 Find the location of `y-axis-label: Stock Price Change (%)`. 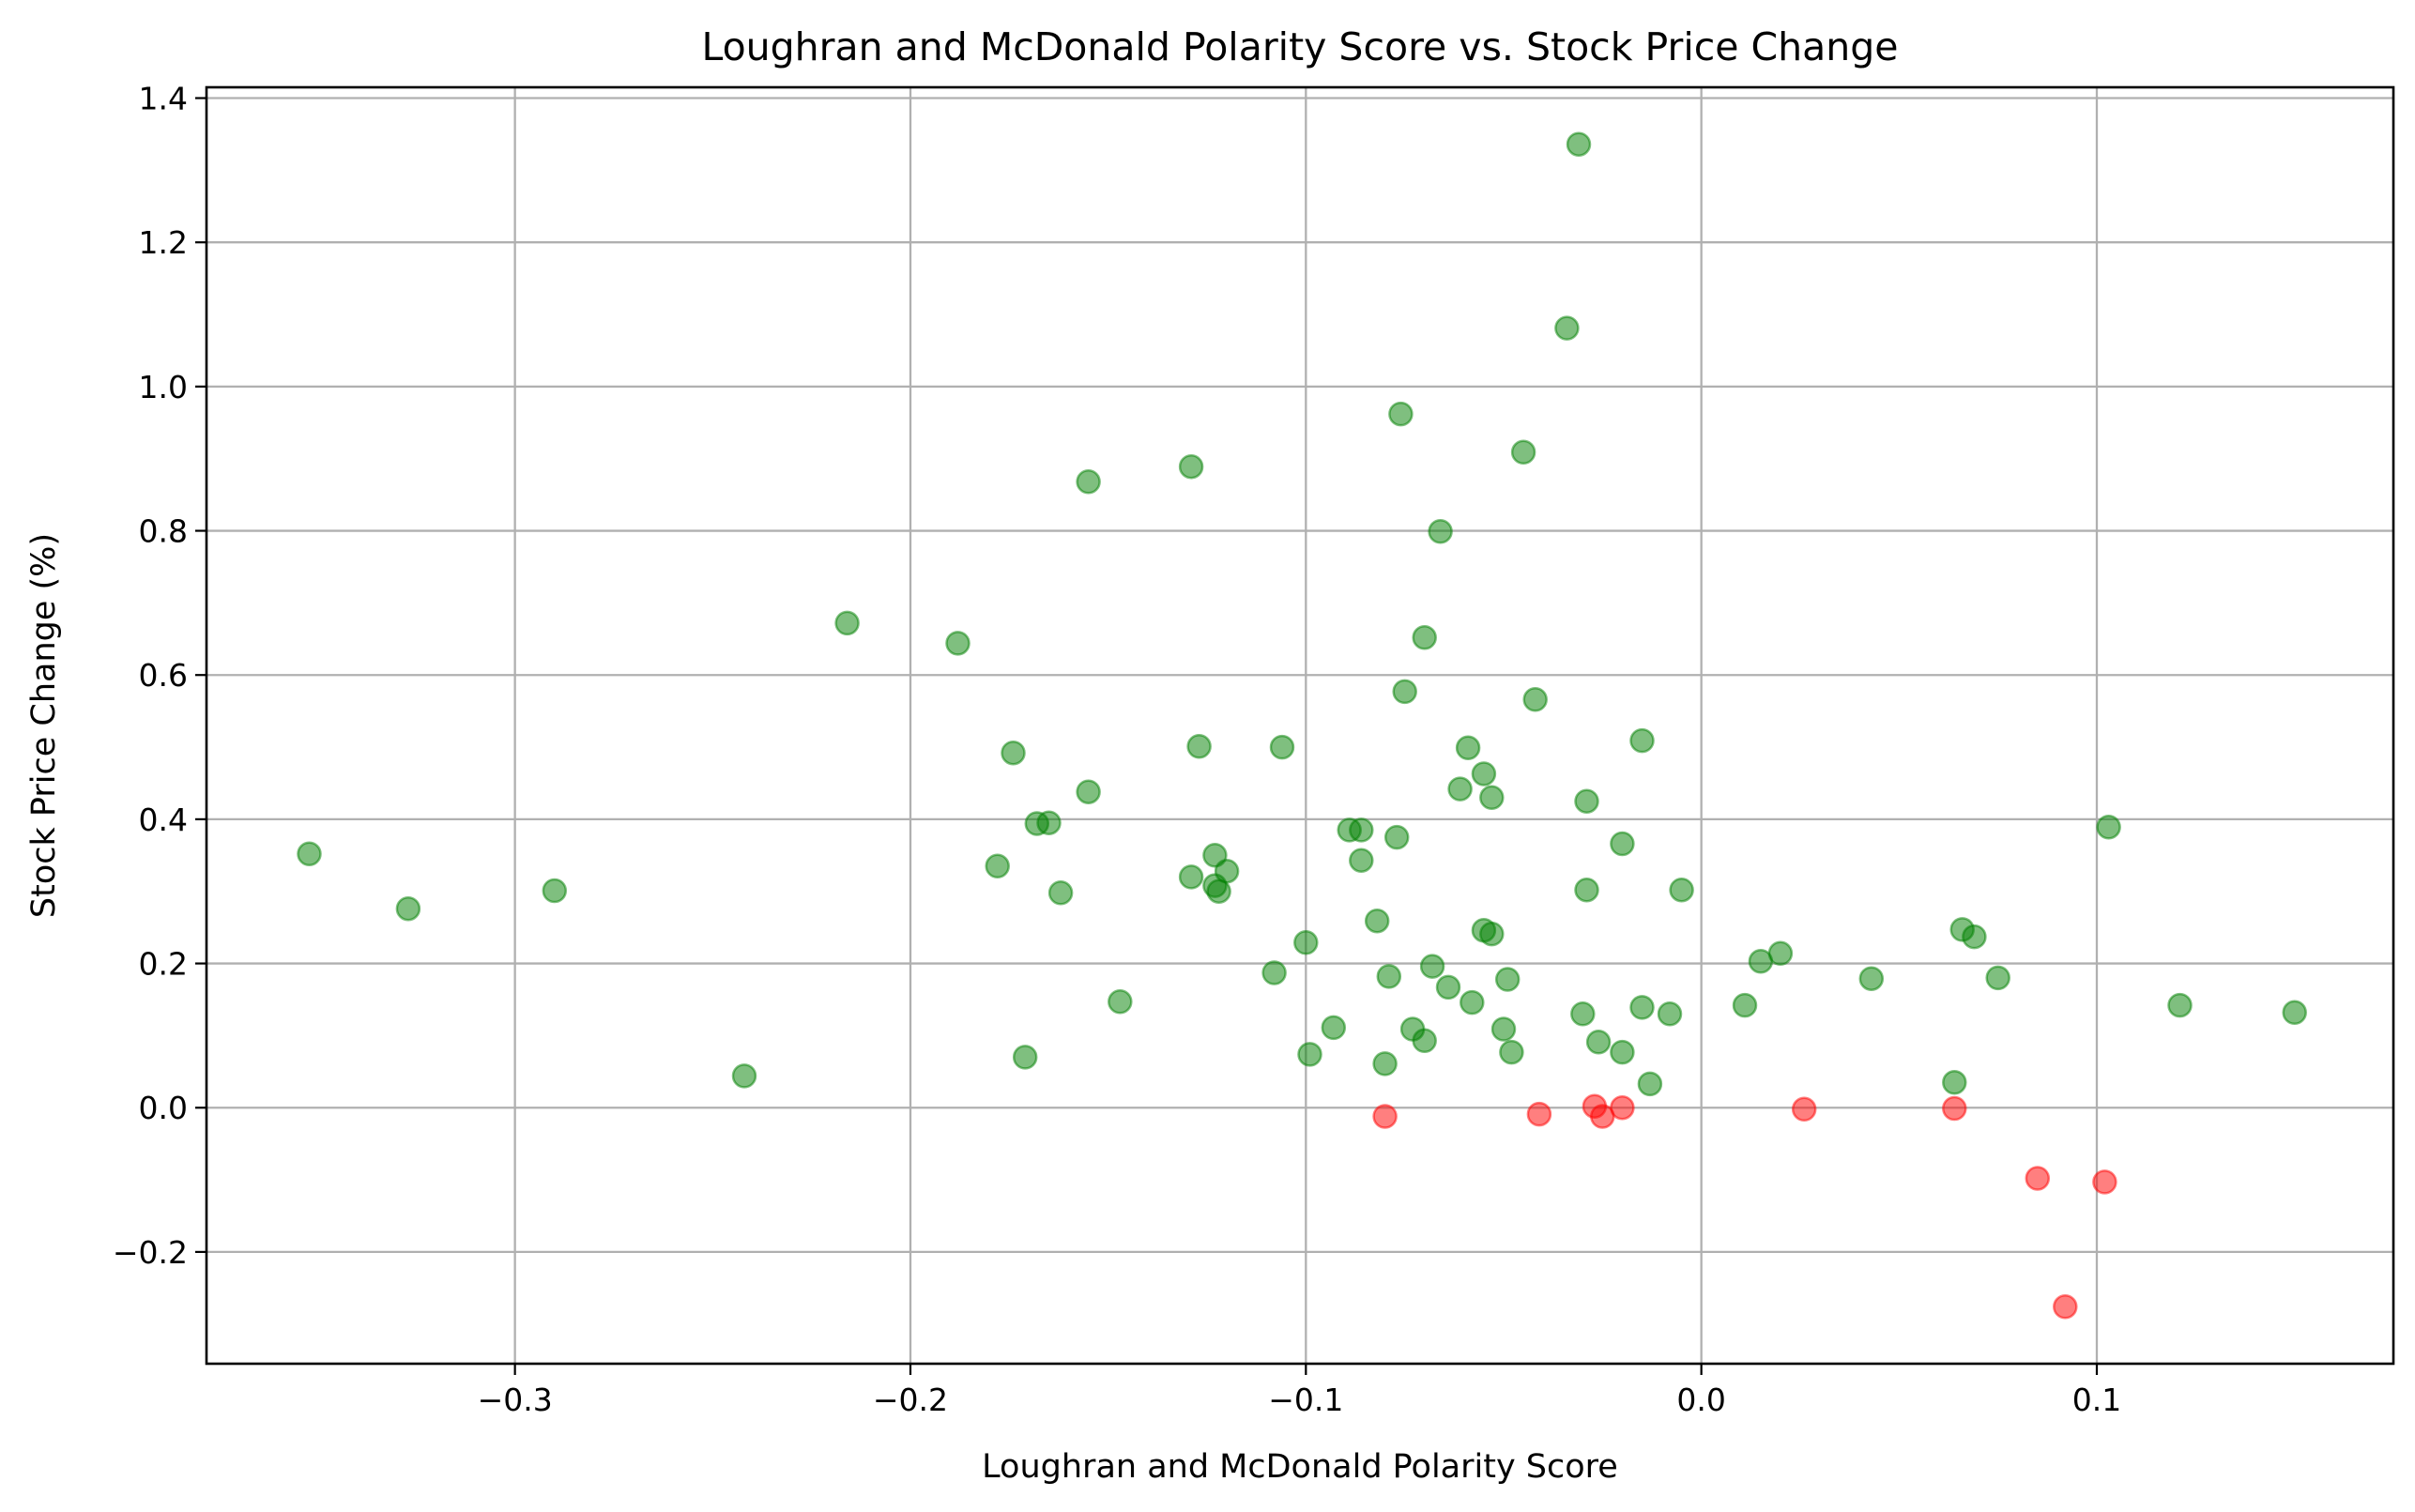

y-axis-label: Stock Price Change (%) is located at coordinates (44, 725).